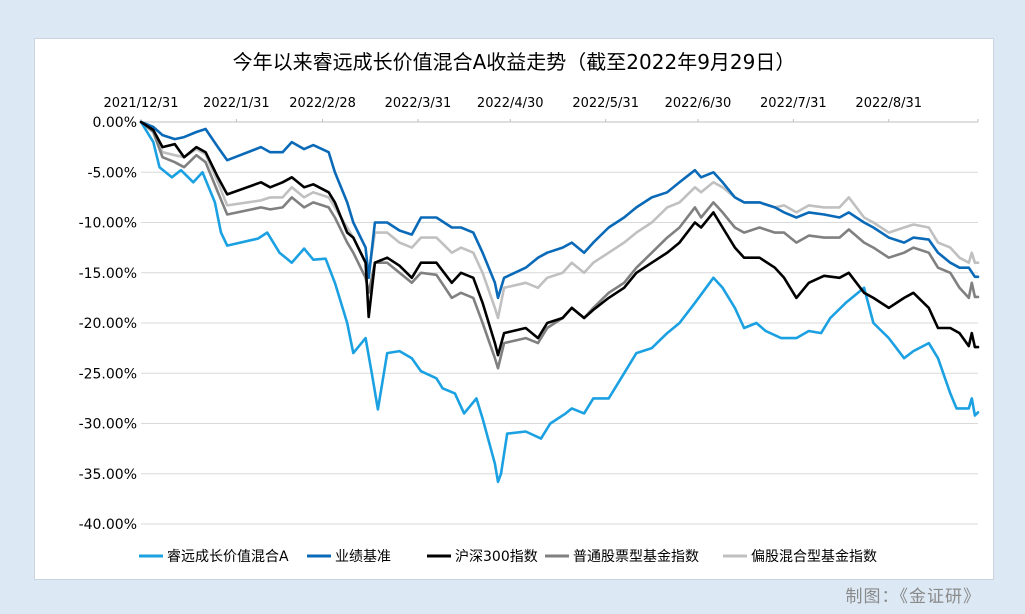  What do you see at coordinates (793, 103) in the screenshot?
I see `x-tick-label: 2022/7/31` at bounding box center [793, 103].